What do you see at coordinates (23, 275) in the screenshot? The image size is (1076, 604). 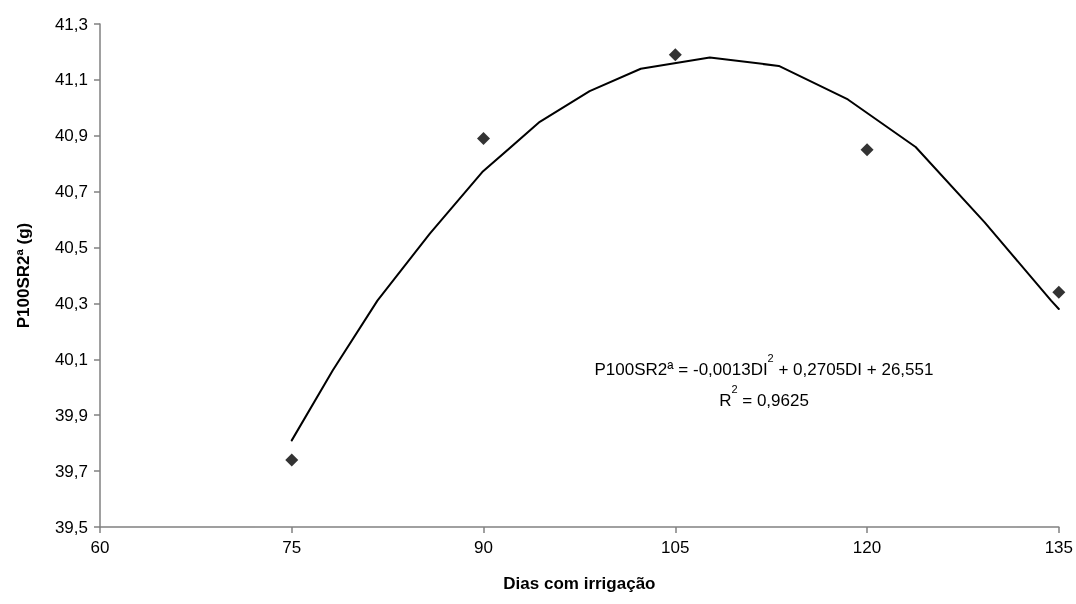 I see `y-axis-title: P100SR2ª (g)` at bounding box center [23, 275].